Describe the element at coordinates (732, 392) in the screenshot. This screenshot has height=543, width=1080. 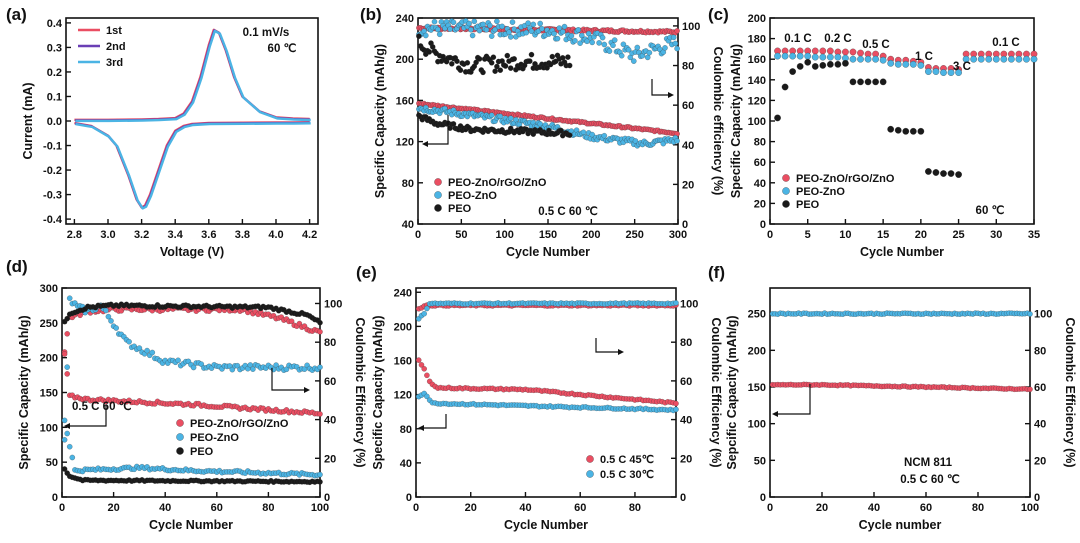
I see `y-axis-label: Sepcific Capacity (mAh/g)` at that location.